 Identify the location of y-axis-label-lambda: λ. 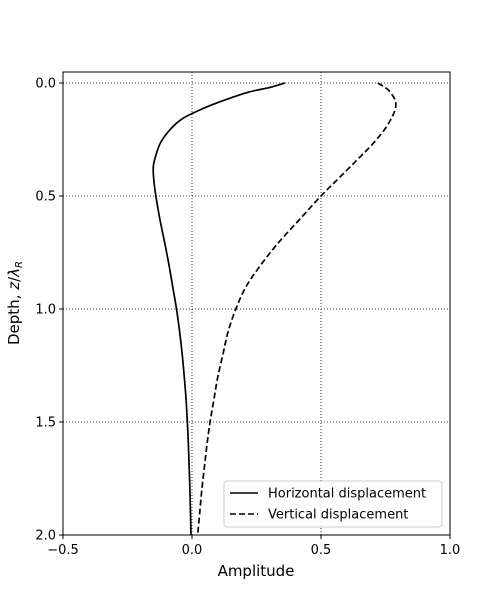
(14, 273).